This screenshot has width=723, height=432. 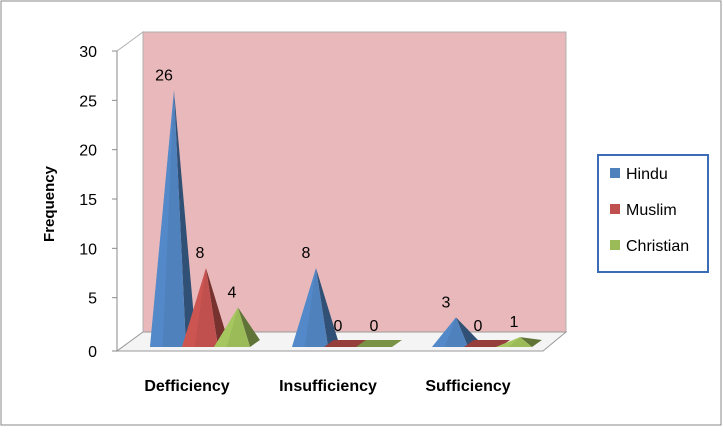 I want to click on data-label-christian-defficiency: 4, so click(x=232, y=293).